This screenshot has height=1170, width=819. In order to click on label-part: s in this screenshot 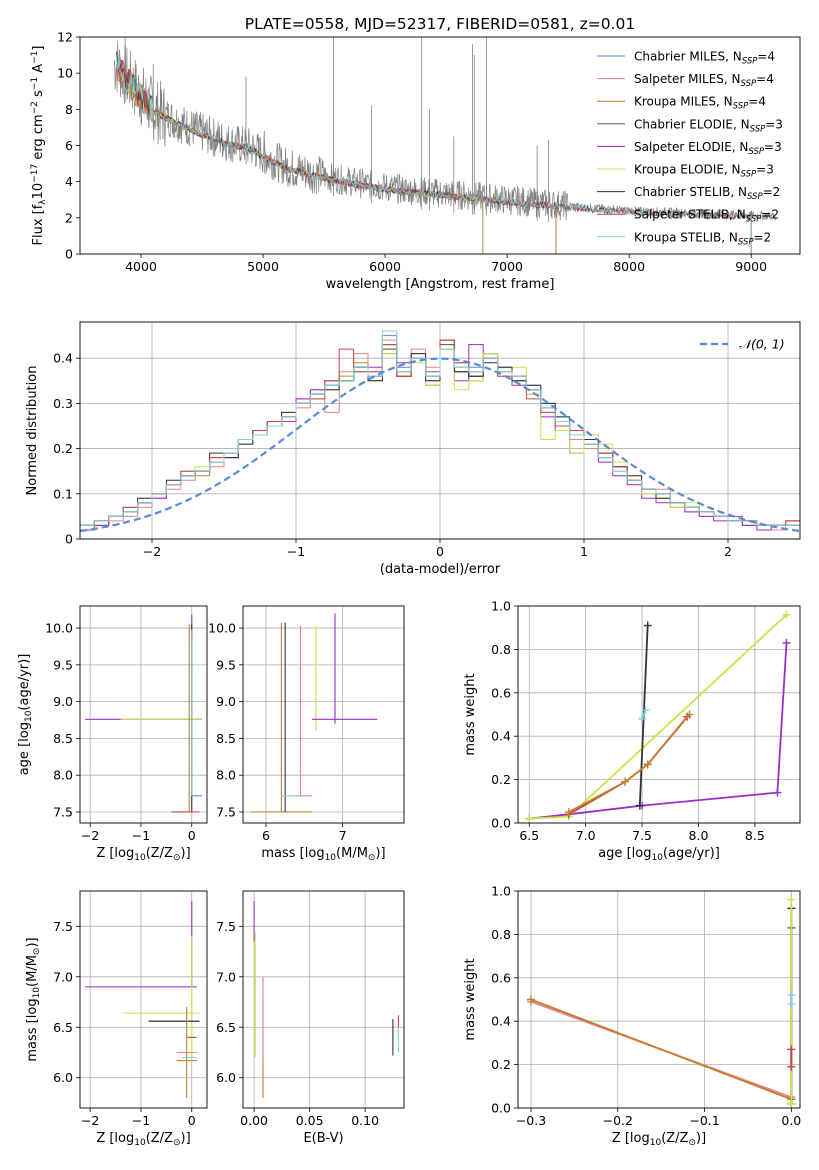, I will do `click(38, 95)`.